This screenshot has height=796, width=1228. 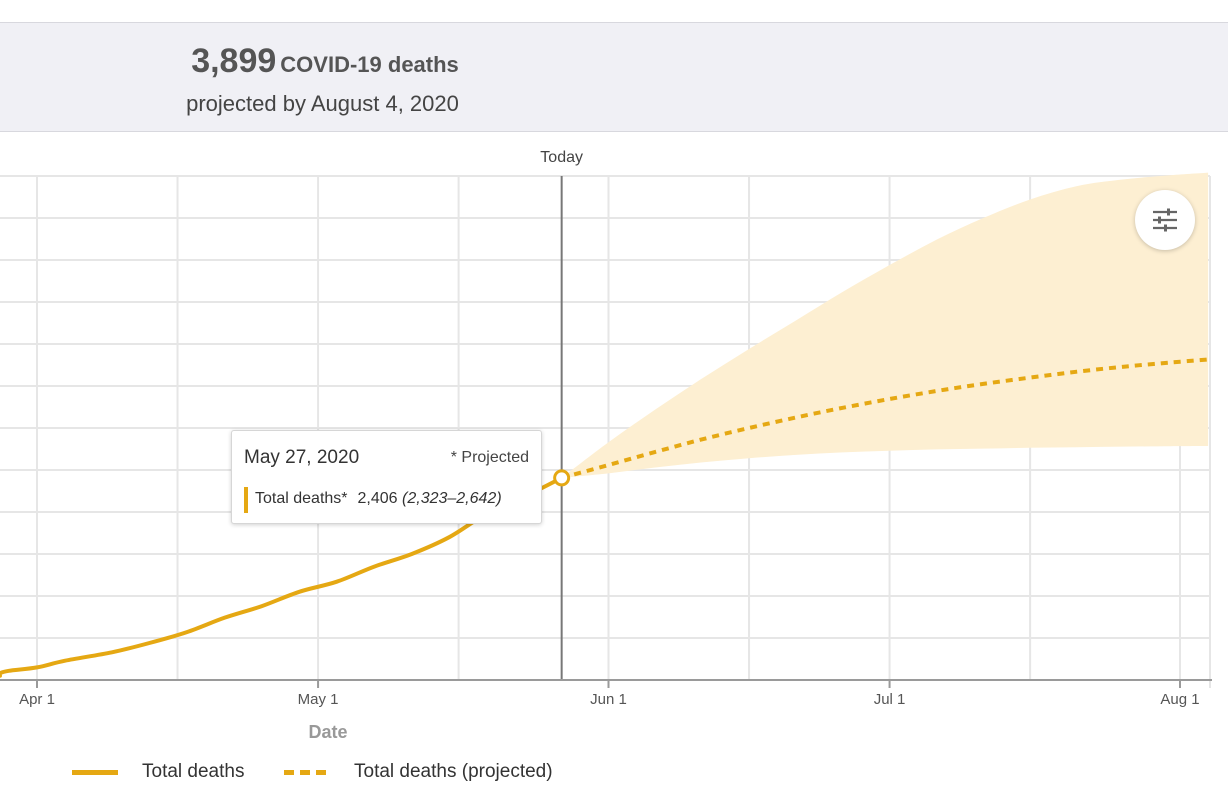 What do you see at coordinates (1179, 699) in the screenshot?
I see `x-tick-label: Aug 1` at bounding box center [1179, 699].